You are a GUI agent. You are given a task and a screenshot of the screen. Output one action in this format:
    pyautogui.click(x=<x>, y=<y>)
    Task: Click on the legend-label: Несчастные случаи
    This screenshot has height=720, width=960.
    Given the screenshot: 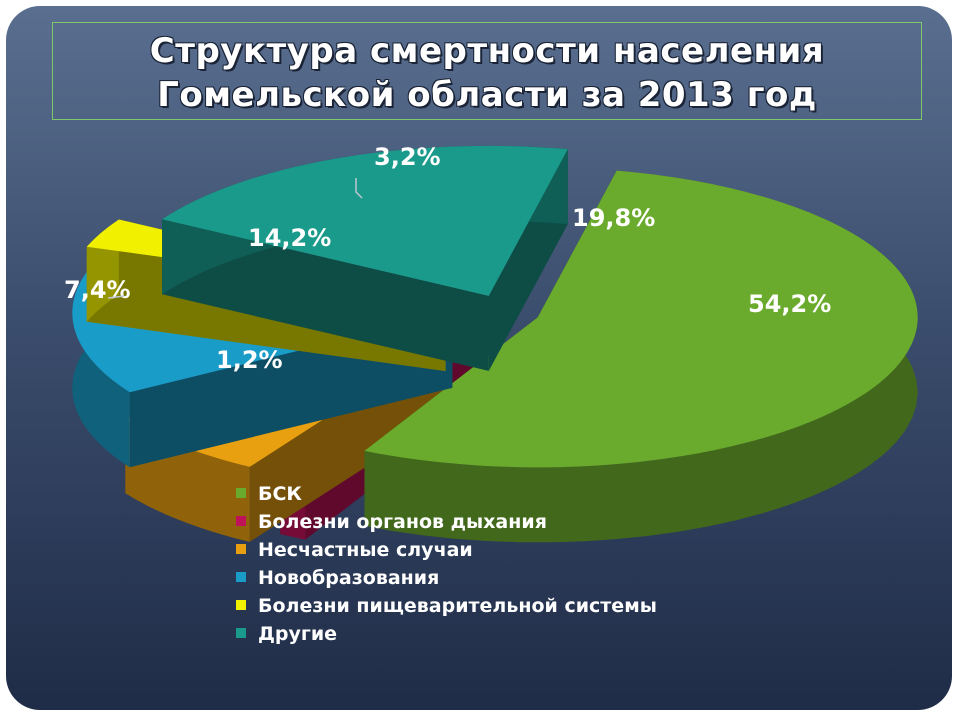 What is the action you would take?
    pyautogui.click(x=365, y=550)
    